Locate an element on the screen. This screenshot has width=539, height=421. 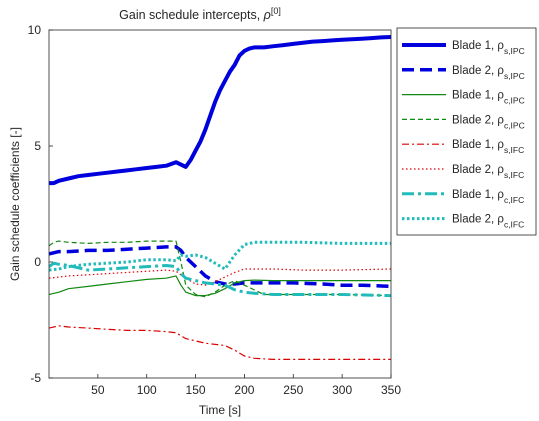
legend-label: Blade 2, ρs,IPC is located at coordinates (488, 73).